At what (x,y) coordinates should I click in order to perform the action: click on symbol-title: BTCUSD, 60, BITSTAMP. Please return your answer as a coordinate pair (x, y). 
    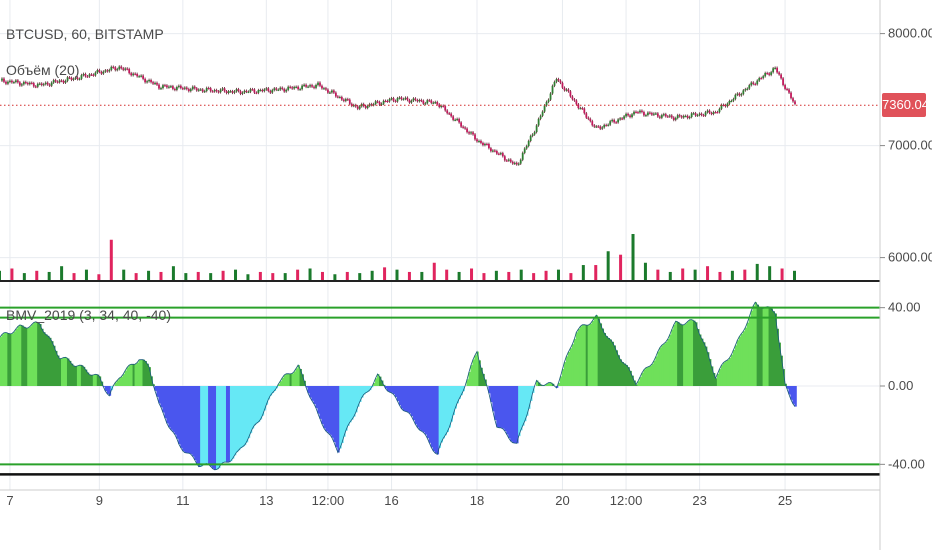
    Looking at the image, I should click on (85, 34).